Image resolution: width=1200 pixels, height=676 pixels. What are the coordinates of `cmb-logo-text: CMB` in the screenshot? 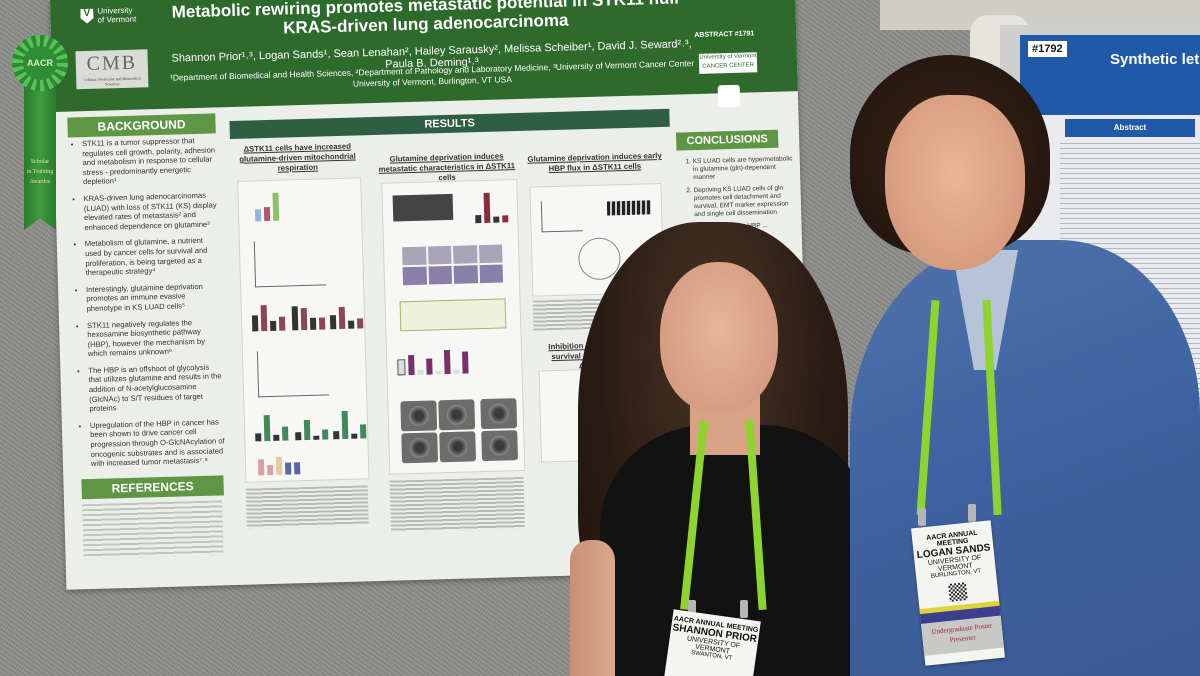 It's located at (112, 63).